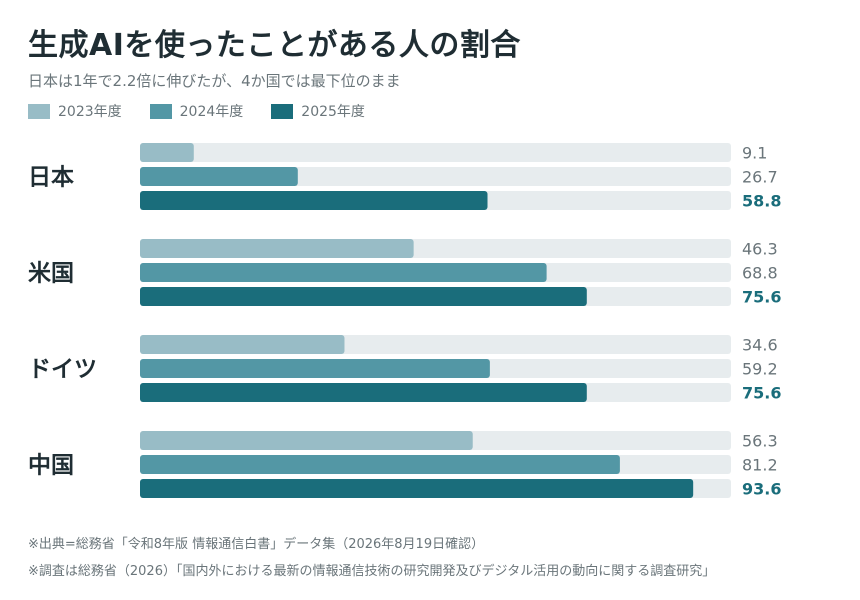  Describe the element at coordinates (274, 45) in the screenshot. I see `chart-title: 生成AIを使ったことがある人の割合` at that location.